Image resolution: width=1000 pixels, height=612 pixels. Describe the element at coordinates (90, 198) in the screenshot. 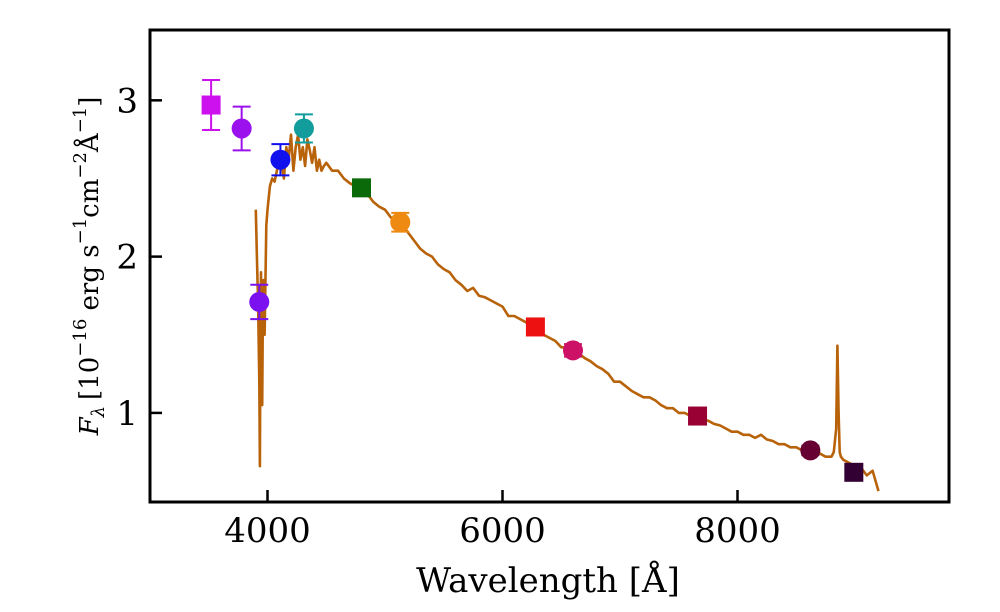

I see `y-label-cm: cm` at that location.